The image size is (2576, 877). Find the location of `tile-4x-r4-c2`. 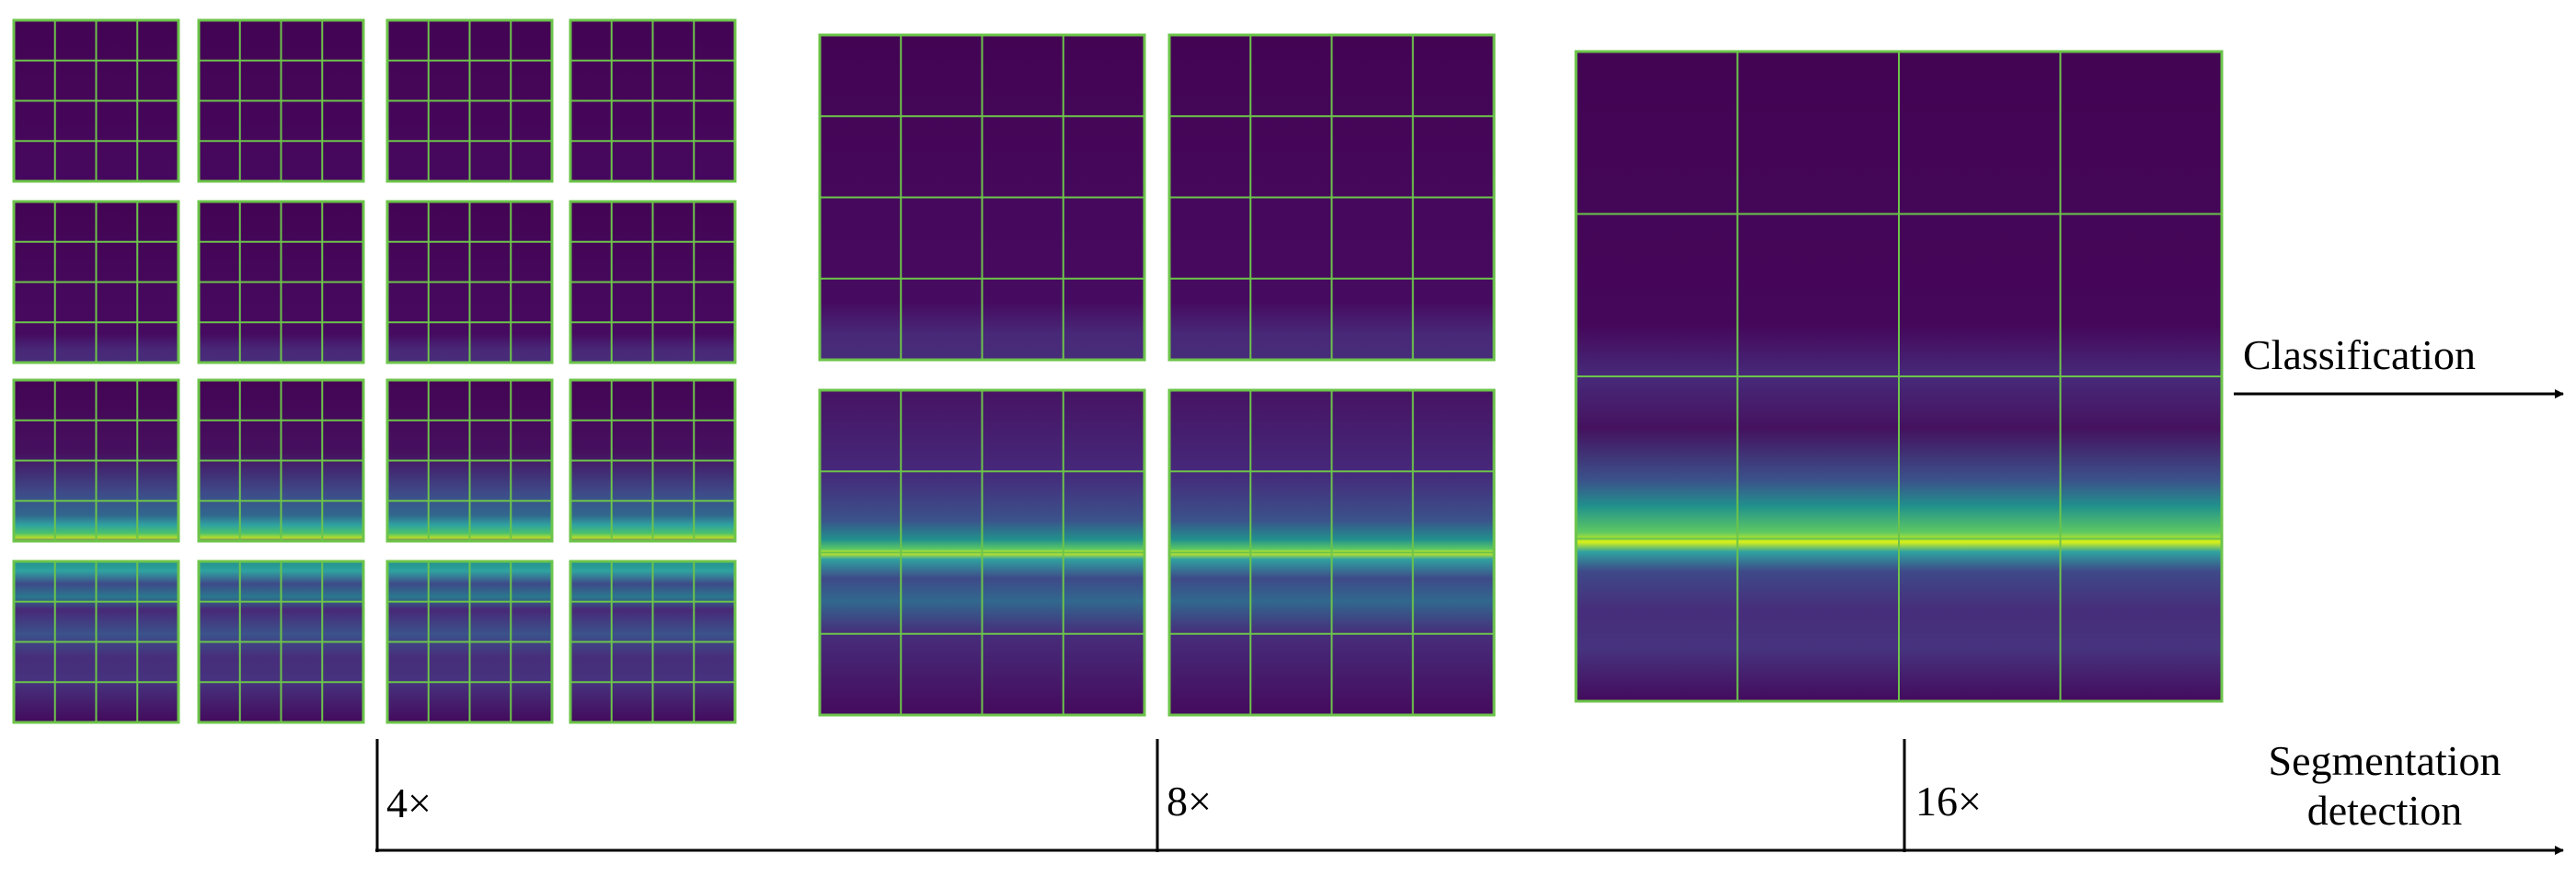

tile-4x-r4-c2 is located at coordinates (281, 642).